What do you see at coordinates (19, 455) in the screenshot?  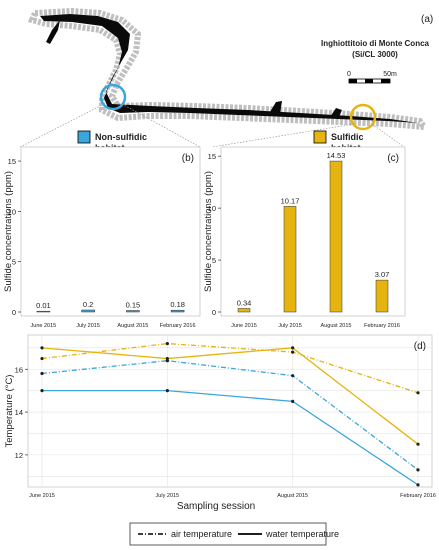 I see `y-tick-label: 12` at bounding box center [19, 455].